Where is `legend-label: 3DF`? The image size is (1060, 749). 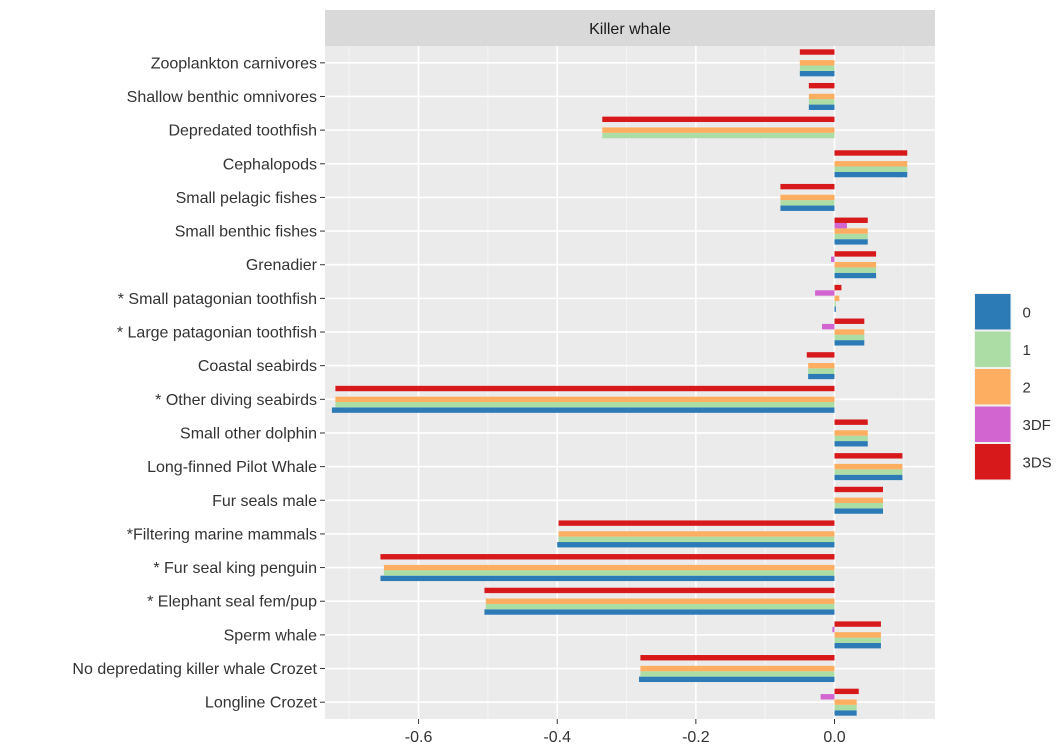
legend-label: 3DF is located at coordinates (1037, 425).